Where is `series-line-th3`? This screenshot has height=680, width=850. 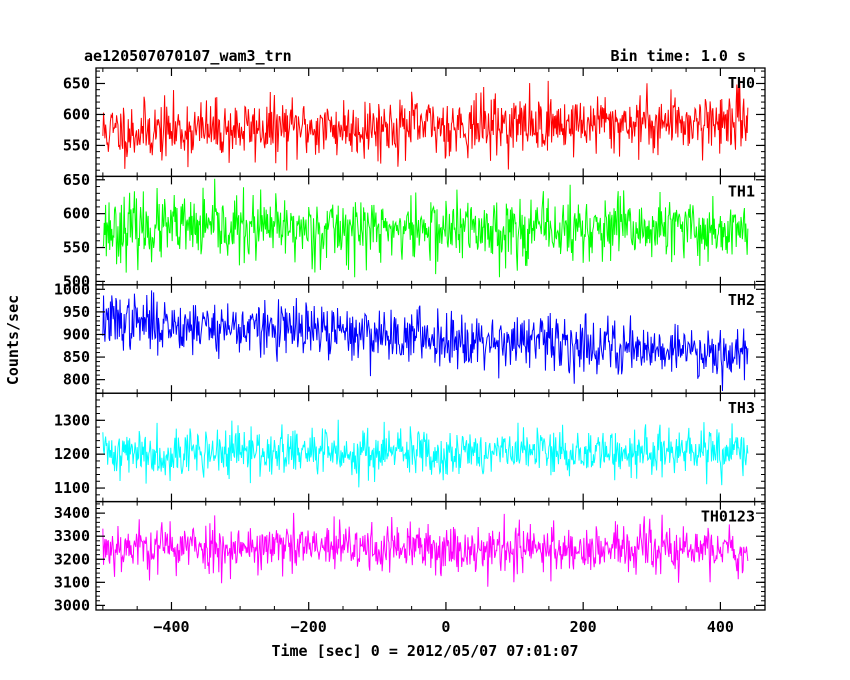 series-line-th3 is located at coordinates (425, 453).